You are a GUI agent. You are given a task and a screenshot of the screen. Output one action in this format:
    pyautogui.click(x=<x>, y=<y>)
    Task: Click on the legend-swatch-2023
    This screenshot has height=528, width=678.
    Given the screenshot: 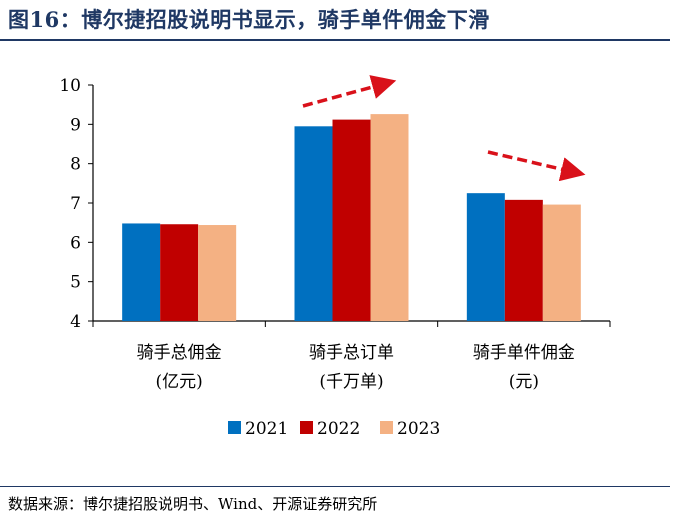 What is the action you would take?
    pyautogui.click(x=386, y=427)
    